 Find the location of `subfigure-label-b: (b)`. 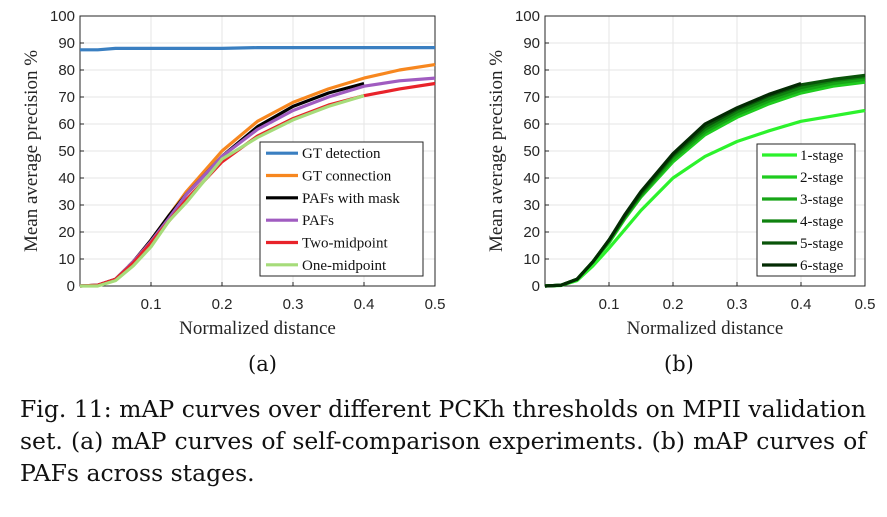

subfigure-label-b: (b) is located at coordinates (679, 364).